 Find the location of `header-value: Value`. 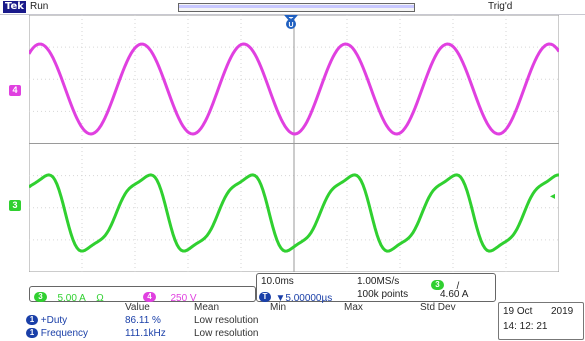

header-value: Value is located at coordinates (137, 307).